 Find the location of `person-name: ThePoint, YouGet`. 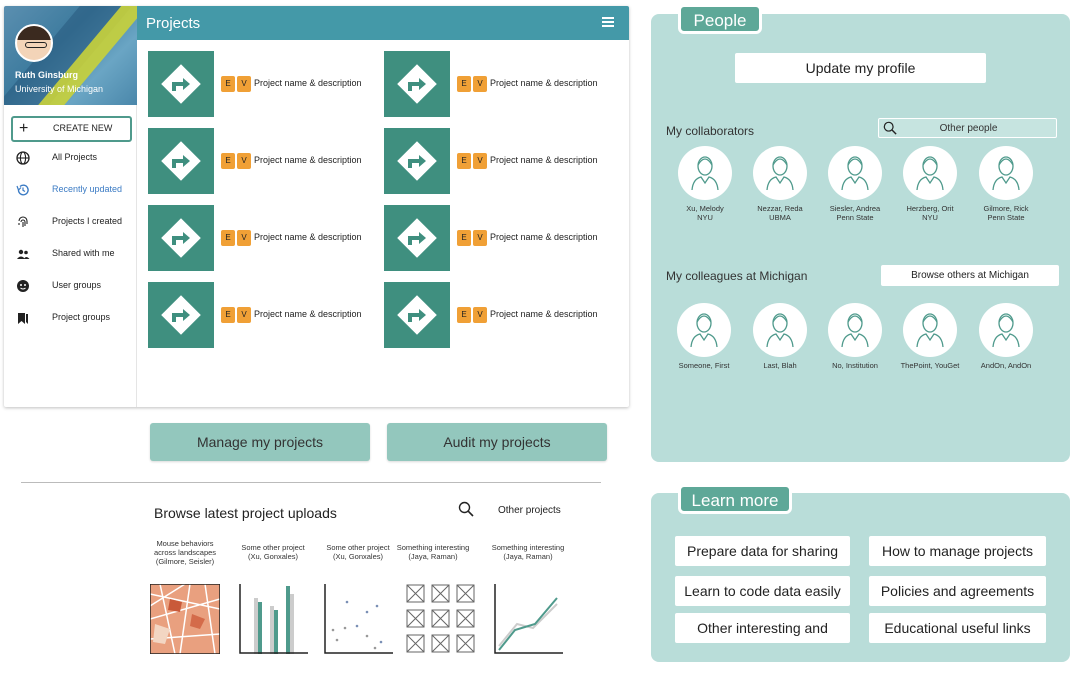

person-name: ThePoint, YouGet is located at coordinates (930, 365).